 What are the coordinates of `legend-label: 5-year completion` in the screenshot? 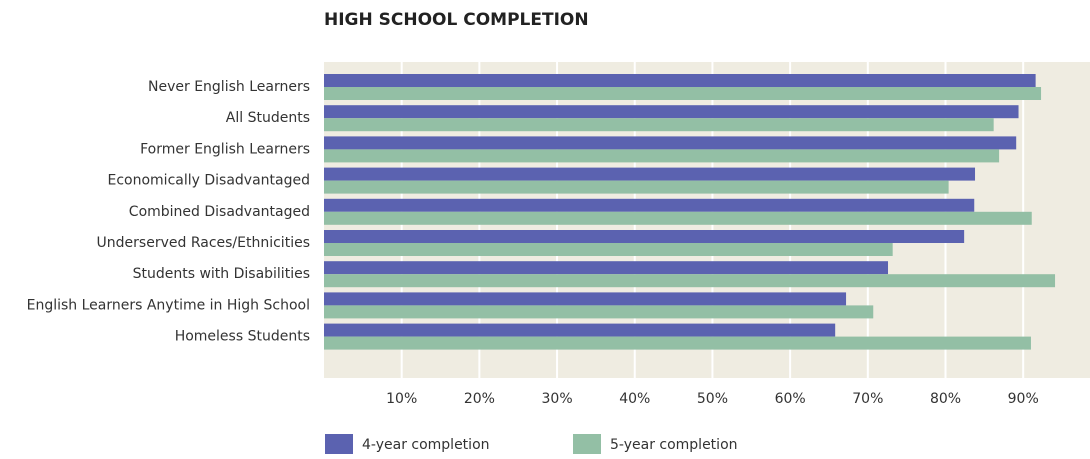 It's located at (674, 445).